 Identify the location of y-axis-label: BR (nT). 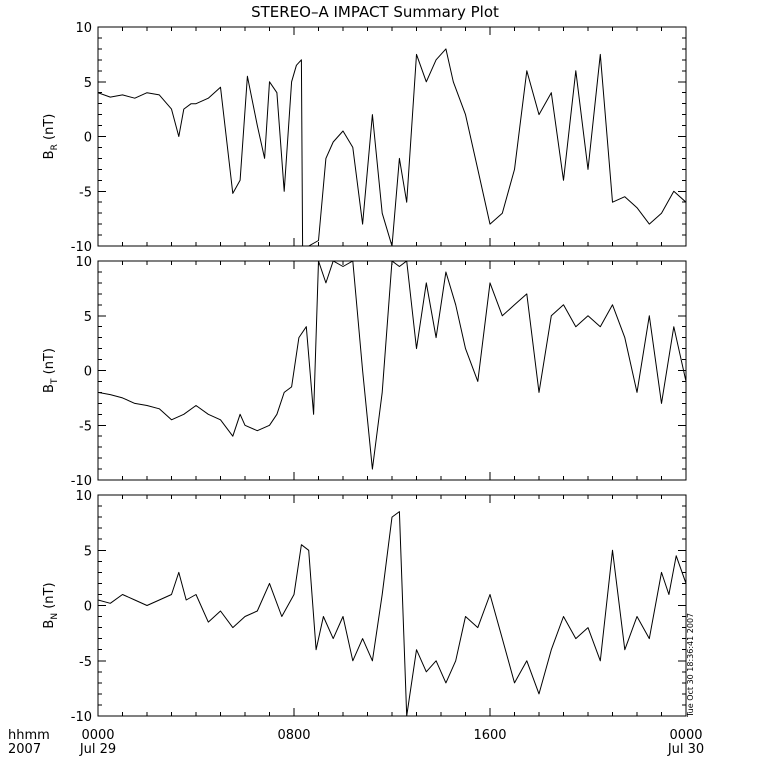
(51, 137).